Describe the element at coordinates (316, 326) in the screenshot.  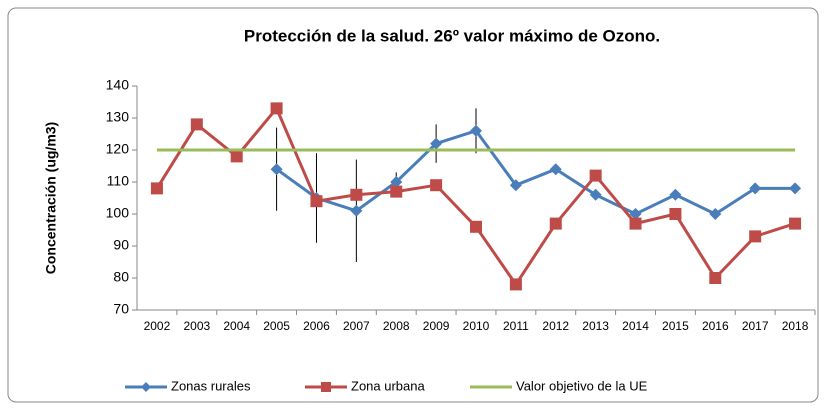
I see `x-tick-label: 2006` at that location.